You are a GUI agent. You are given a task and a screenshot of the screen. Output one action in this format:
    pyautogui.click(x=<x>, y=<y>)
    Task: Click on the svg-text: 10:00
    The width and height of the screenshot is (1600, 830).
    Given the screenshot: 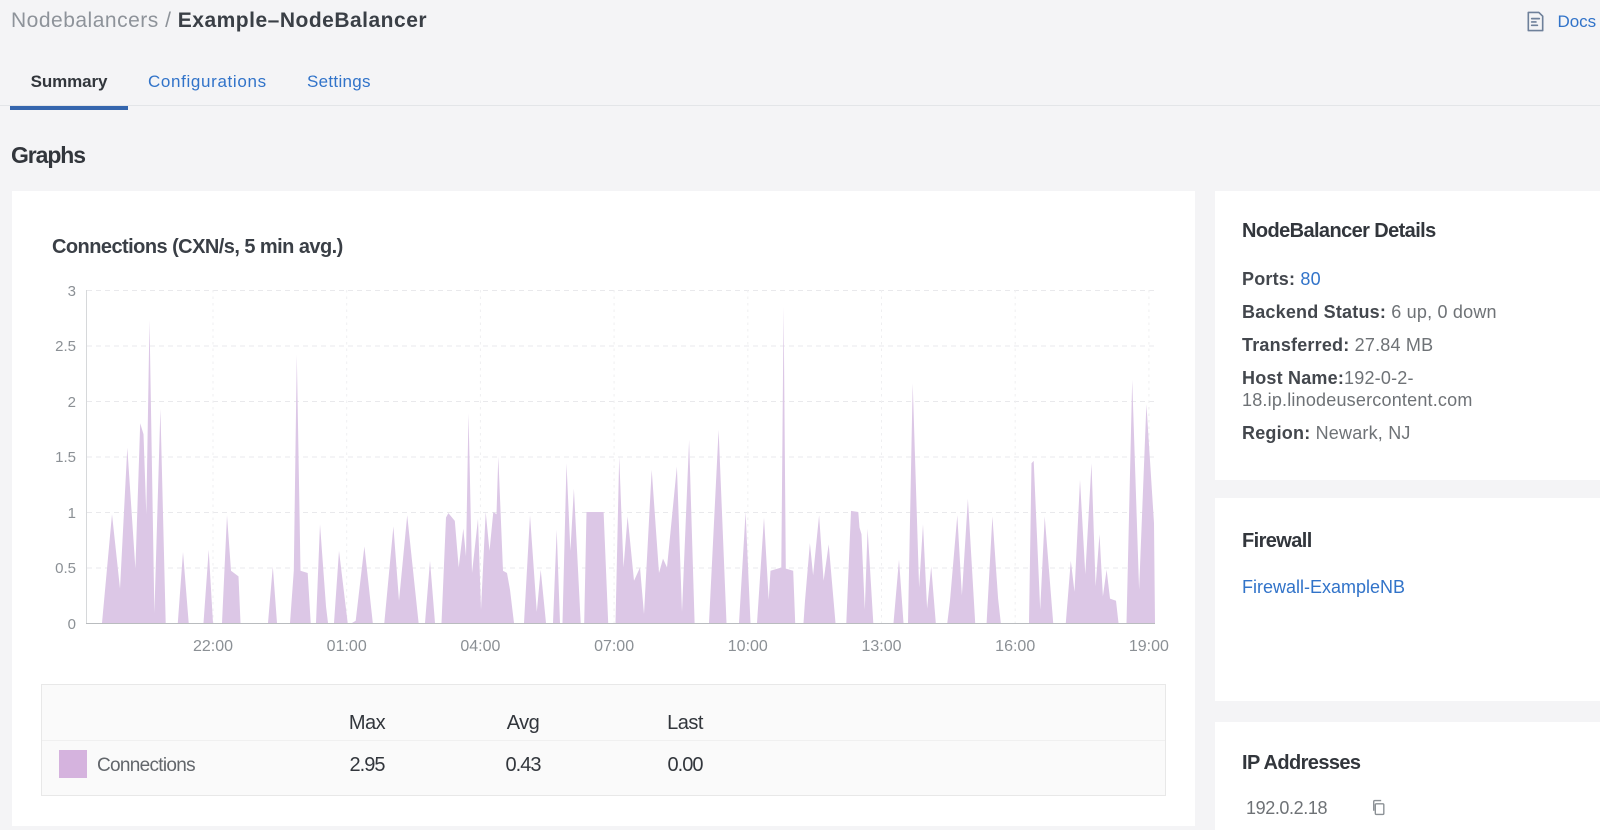 What is the action you would take?
    pyautogui.click(x=748, y=646)
    